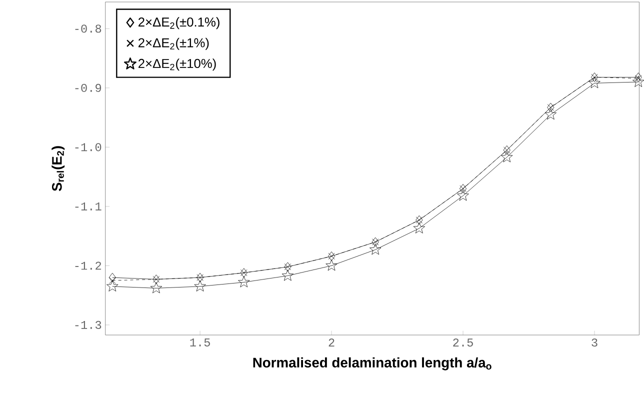  I want to click on x-tick-label: 1.5, so click(200, 342).